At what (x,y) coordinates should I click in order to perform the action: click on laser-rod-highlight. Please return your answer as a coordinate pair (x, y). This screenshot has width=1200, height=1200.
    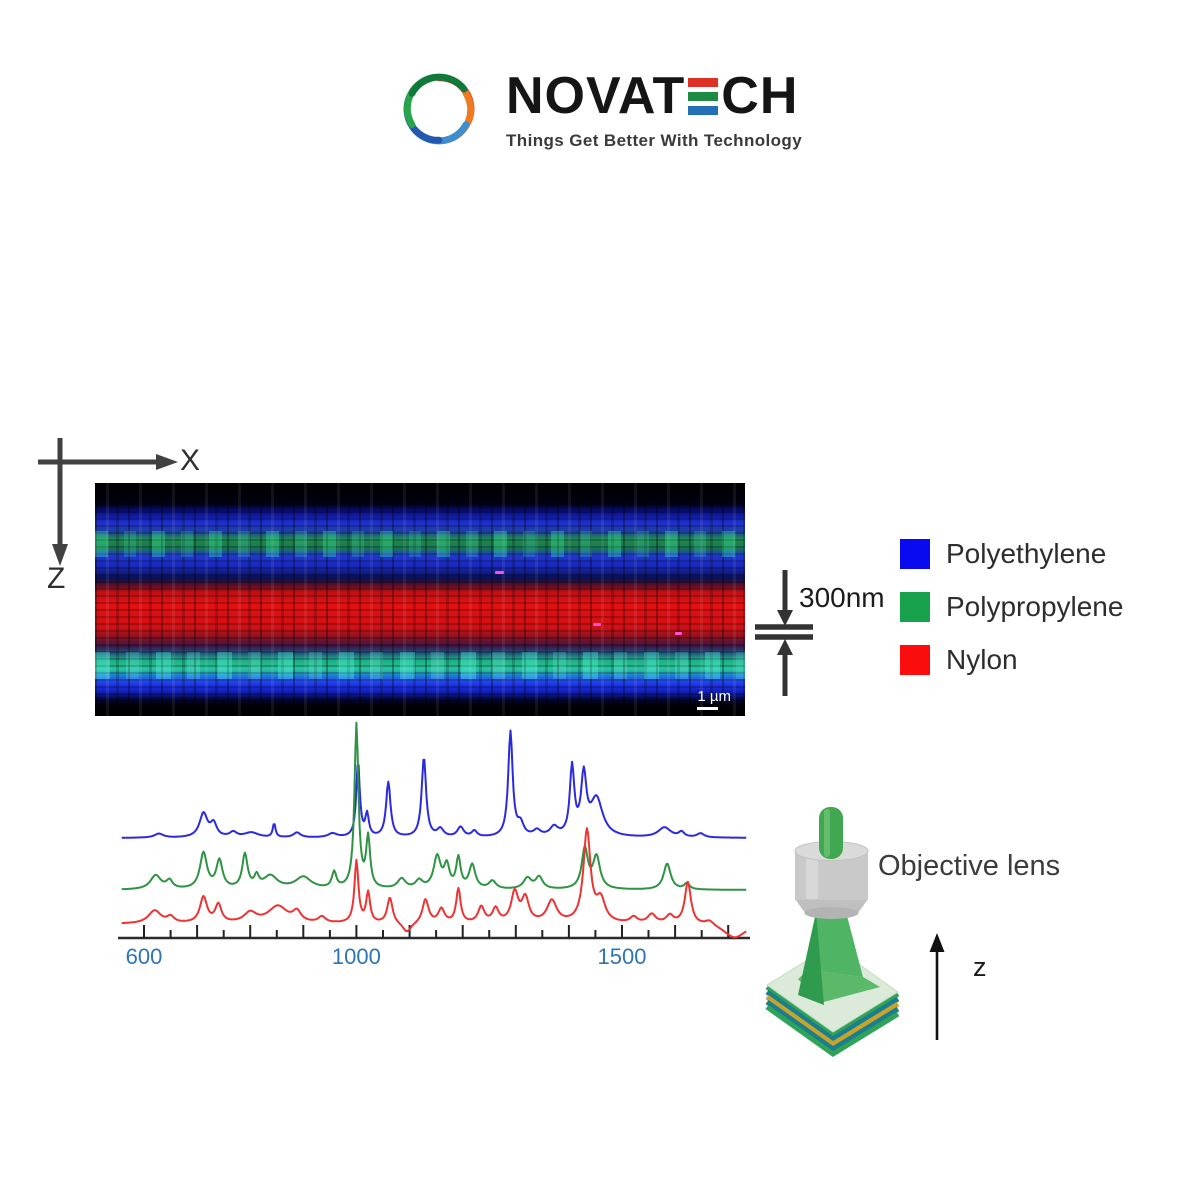
    Looking at the image, I should click on (827, 833).